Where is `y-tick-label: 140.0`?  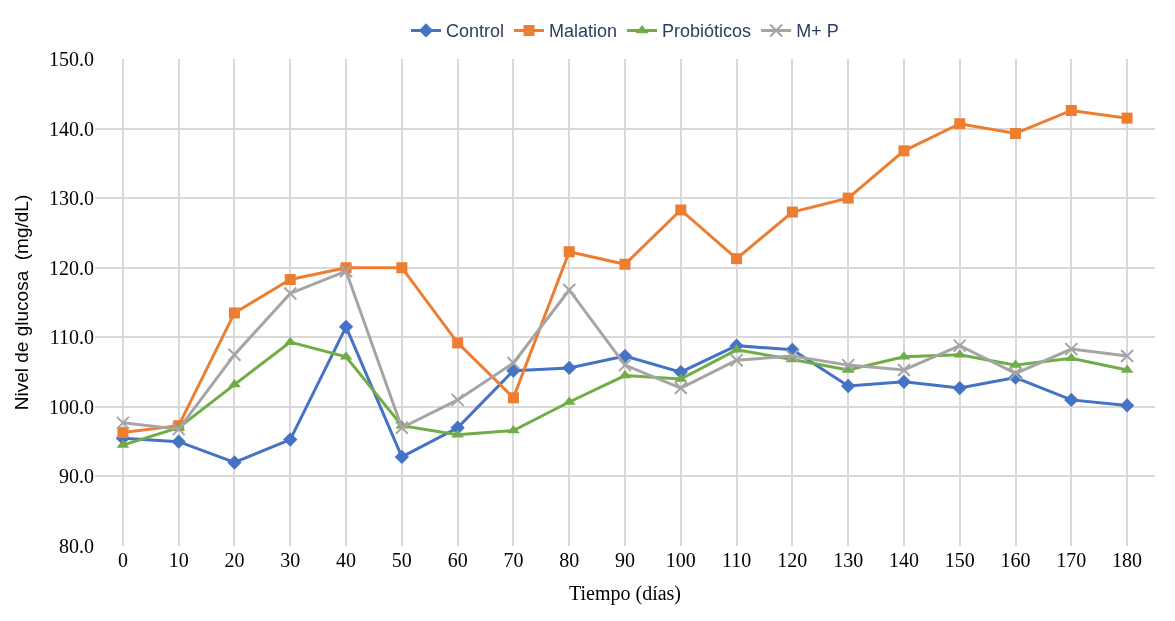 y-tick-label: 140.0 is located at coordinates (71, 128).